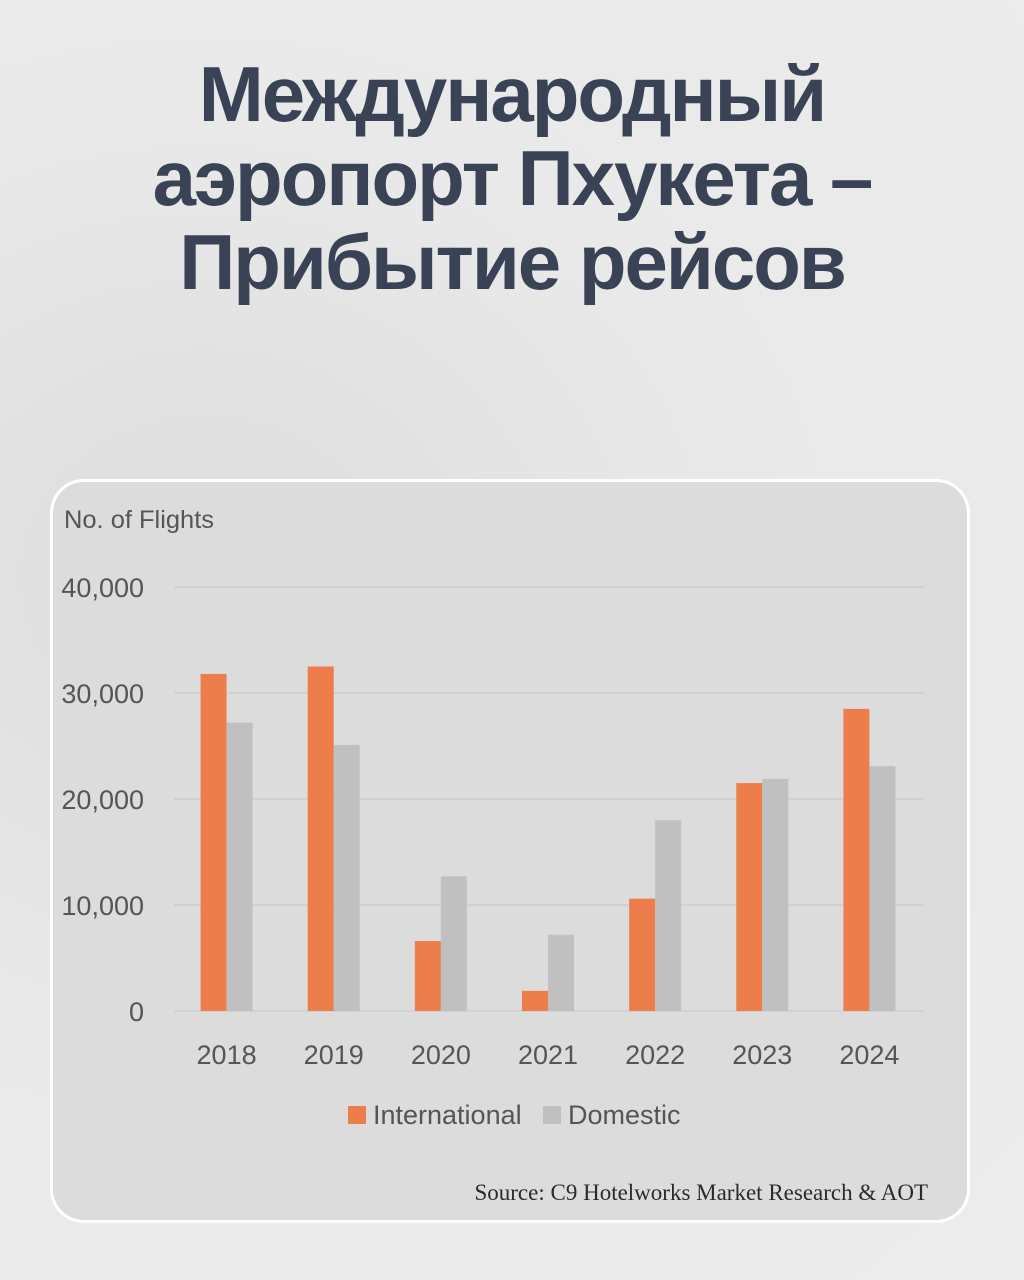 This screenshot has width=1024, height=1280. What do you see at coordinates (668, 915) in the screenshot?
I see `bar-domestic-2022` at bounding box center [668, 915].